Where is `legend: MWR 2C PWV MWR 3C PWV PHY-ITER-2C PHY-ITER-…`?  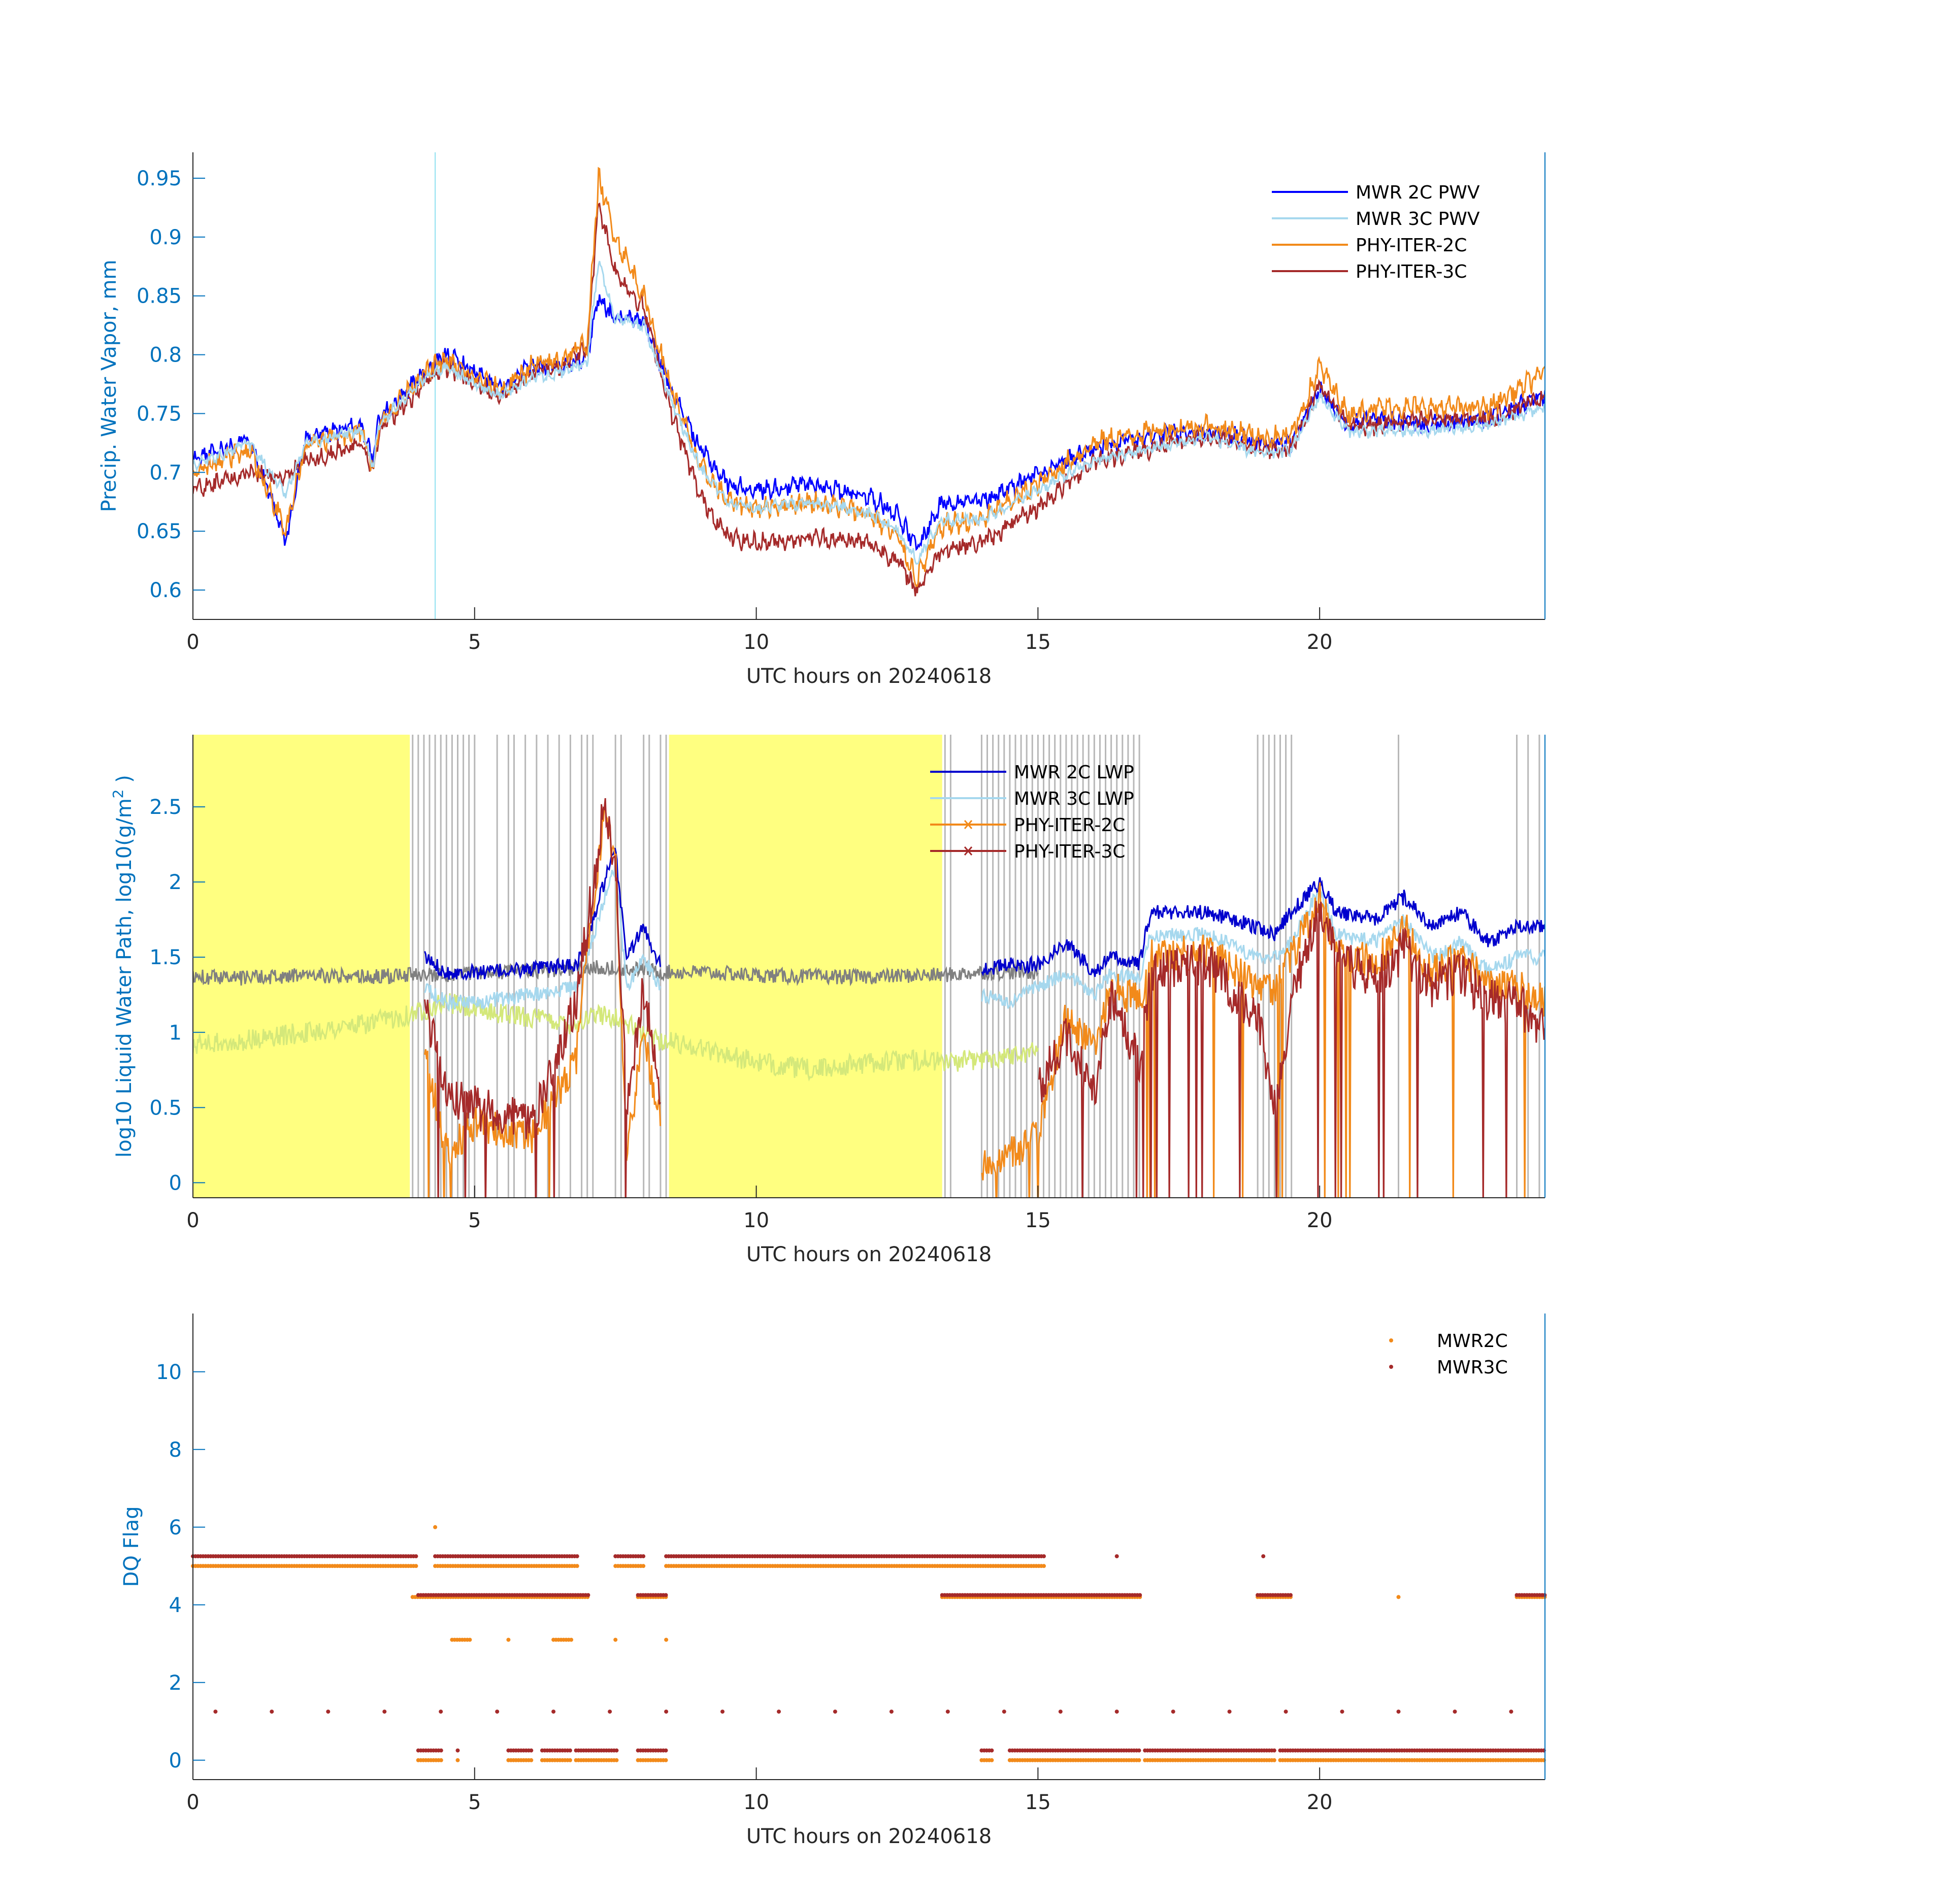
legend: MWR 2C PWV MWR 3C PWV PHY-ITER-2C PHY-ITER-… is located at coordinates (1376, 232).